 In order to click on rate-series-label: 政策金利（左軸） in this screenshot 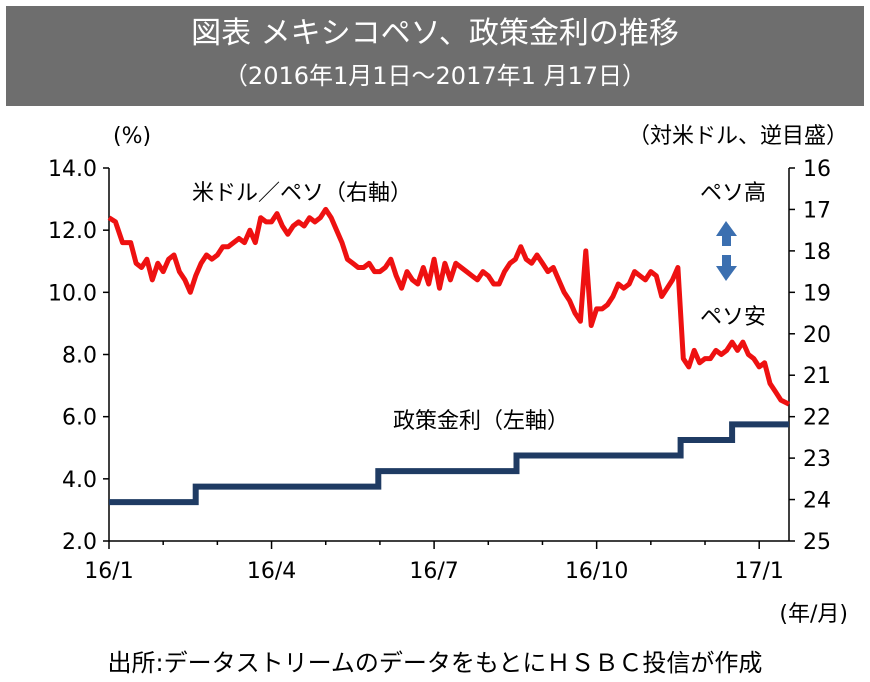, I will do `click(481, 421)`.